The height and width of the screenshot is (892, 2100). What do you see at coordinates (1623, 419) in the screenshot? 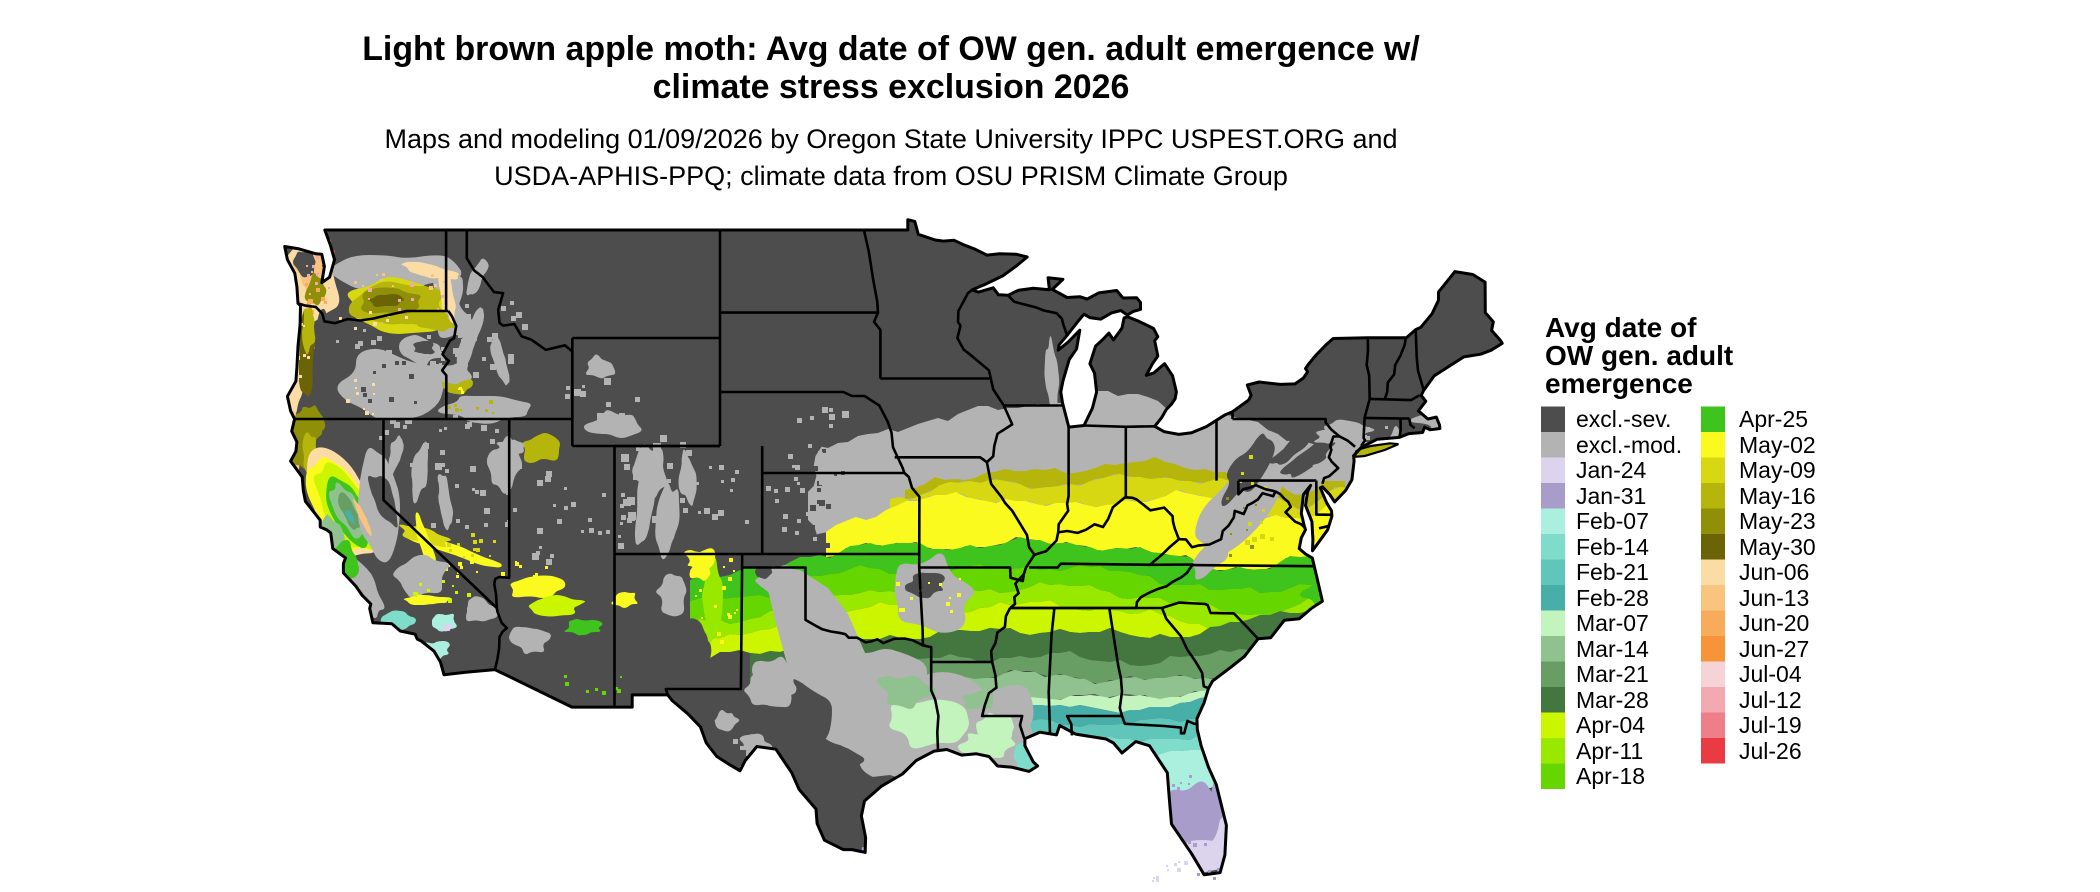
I see `svg-text: excl.-sev.` at bounding box center [1623, 419].